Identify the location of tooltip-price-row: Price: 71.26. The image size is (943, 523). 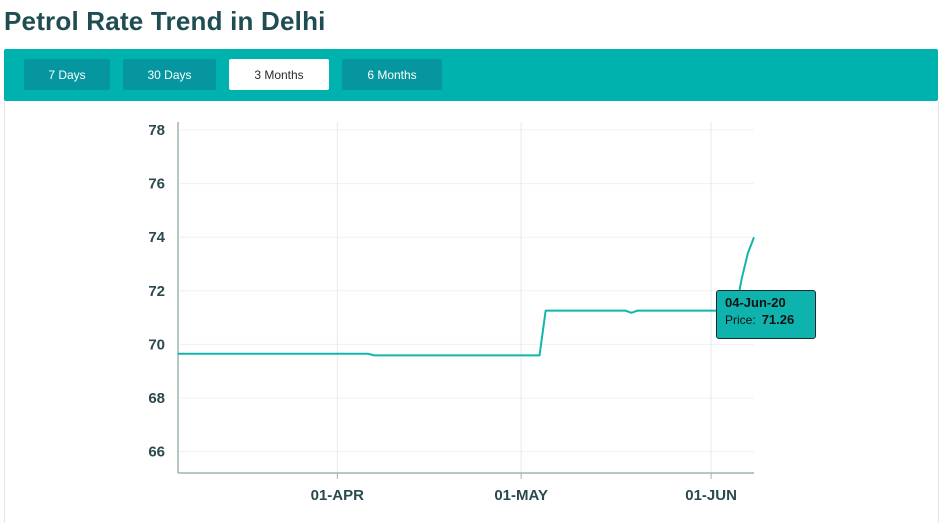
(770, 320).